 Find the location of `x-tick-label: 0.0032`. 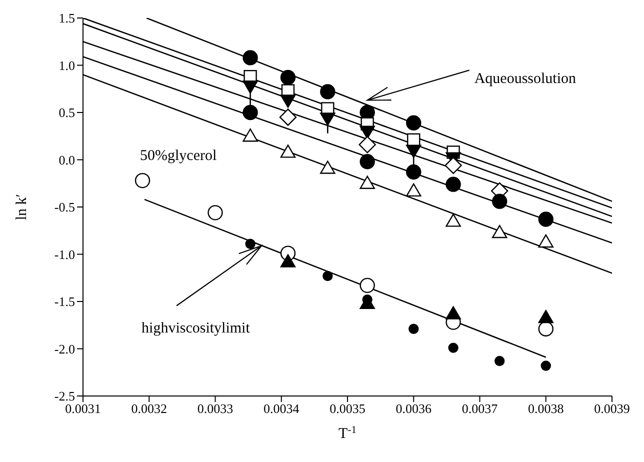

x-tick-label: 0.0032 is located at coordinates (149, 408).